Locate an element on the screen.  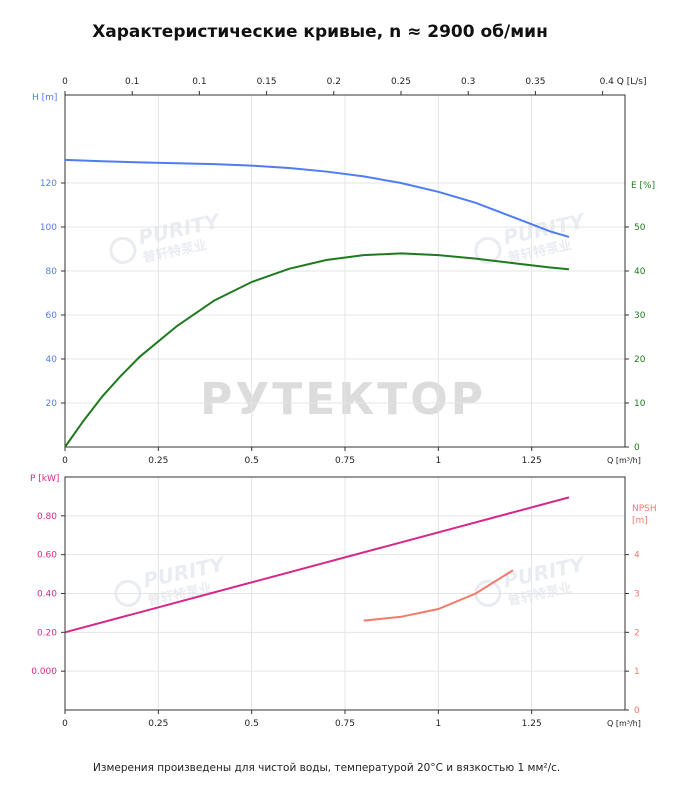
y-right-axis-unit: [m] is located at coordinates (640, 521).